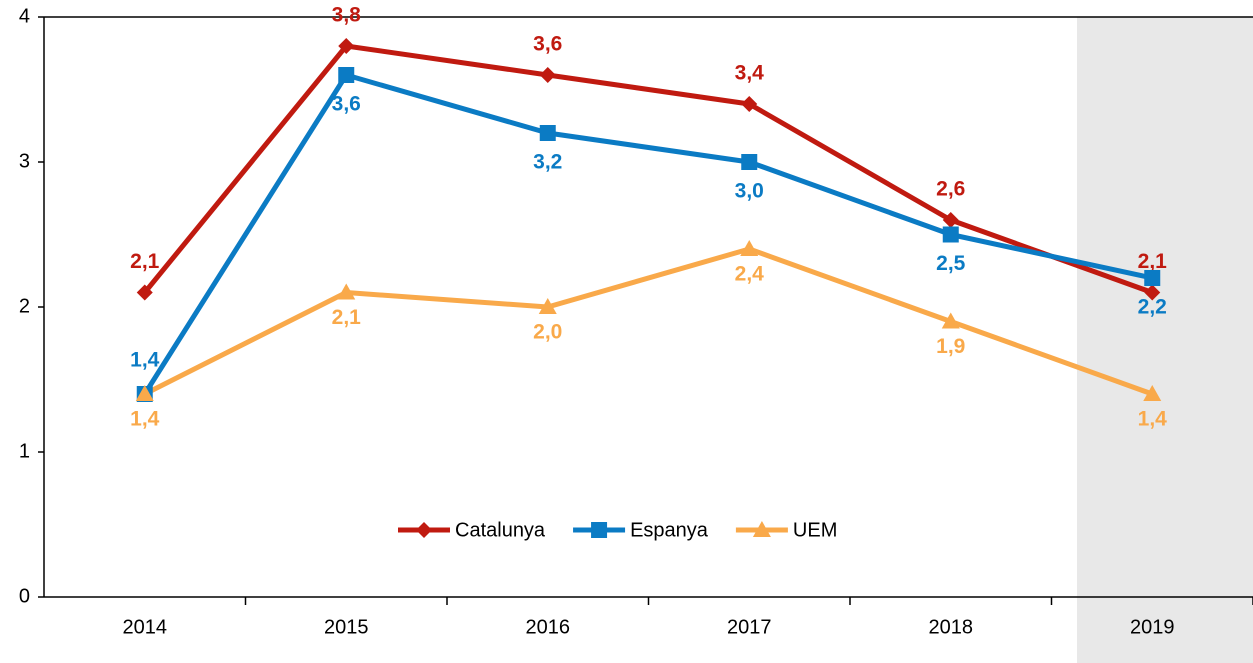 This screenshot has width=1253, height=663. I want to click on y-tick-label: 1, so click(24, 451).